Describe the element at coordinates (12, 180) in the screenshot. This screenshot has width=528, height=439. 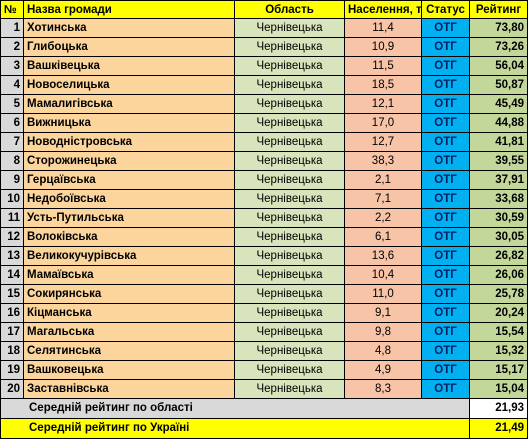
I see `row-number: 9` at that location.